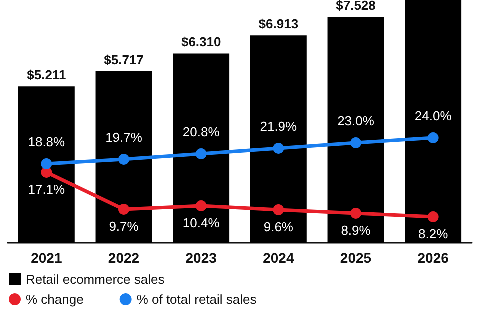 The width and height of the screenshot is (480, 320). Describe the element at coordinates (433, 116) in the screenshot. I see `data-label: 24.0%` at that location.